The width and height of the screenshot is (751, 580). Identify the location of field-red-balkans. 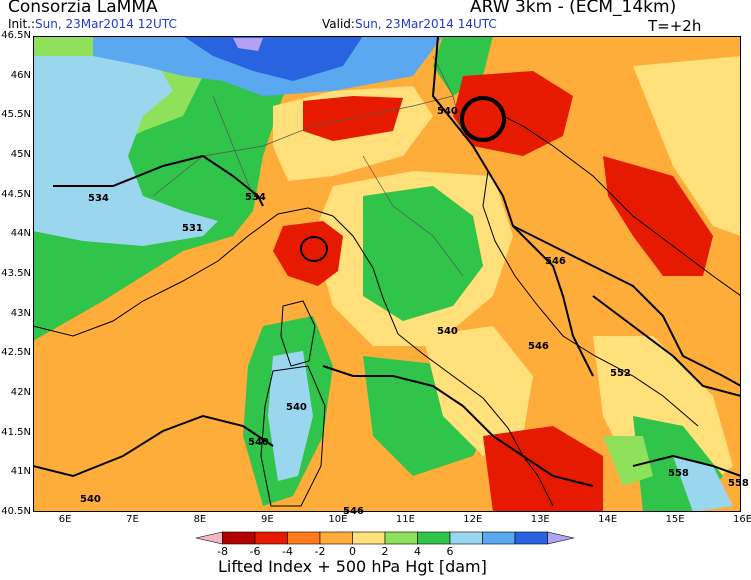
(658, 216).